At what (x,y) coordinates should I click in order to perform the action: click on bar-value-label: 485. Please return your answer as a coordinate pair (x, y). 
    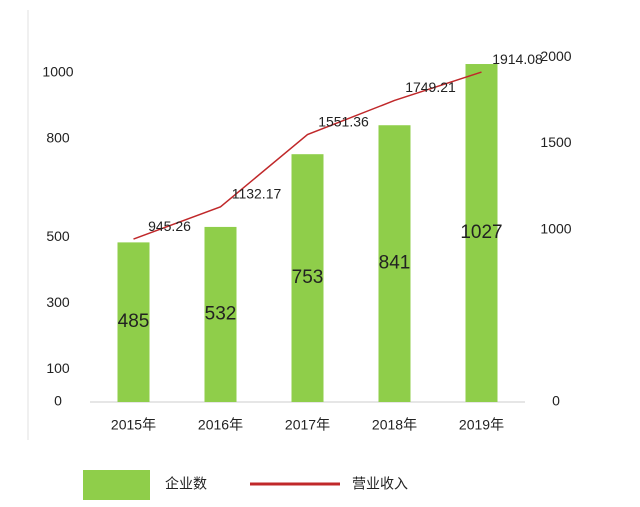
    Looking at the image, I should click on (134, 321).